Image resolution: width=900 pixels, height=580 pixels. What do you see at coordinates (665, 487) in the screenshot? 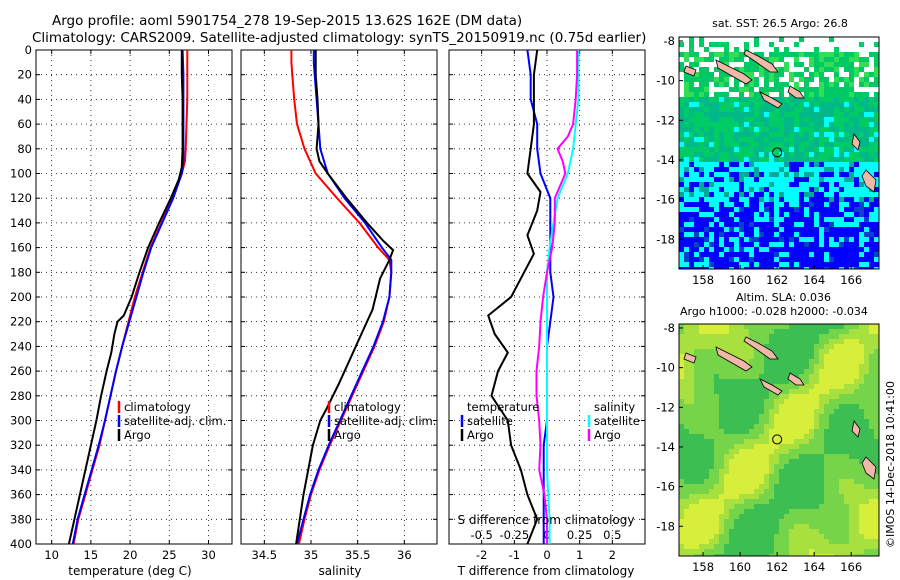
I see `map-y-tick-label: -16` at bounding box center [665, 487].